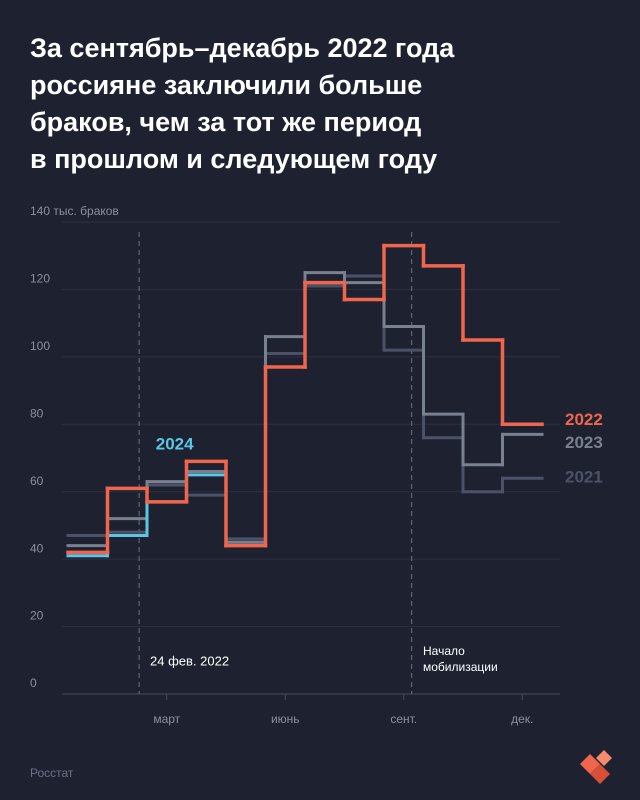 The image size is (640, 800). What do you see at coordinates (444, 651) in the screenshot?
I see `annotation: Начало` at bounding box center [444, 651].